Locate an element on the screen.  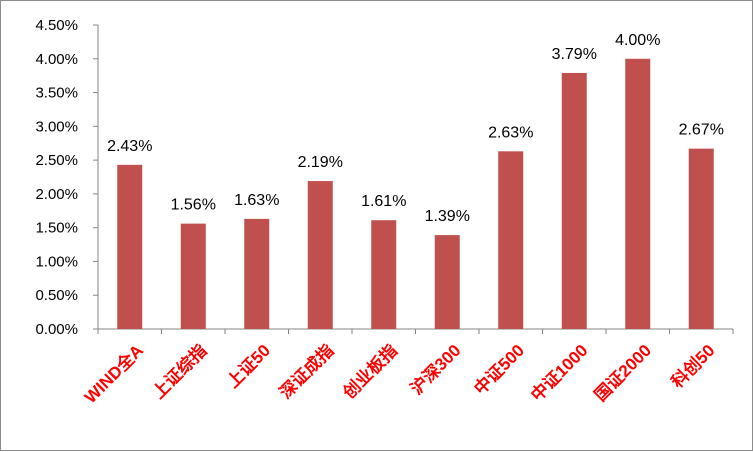
y-tick-label: 4.00% is located at coordinates (56, 59).